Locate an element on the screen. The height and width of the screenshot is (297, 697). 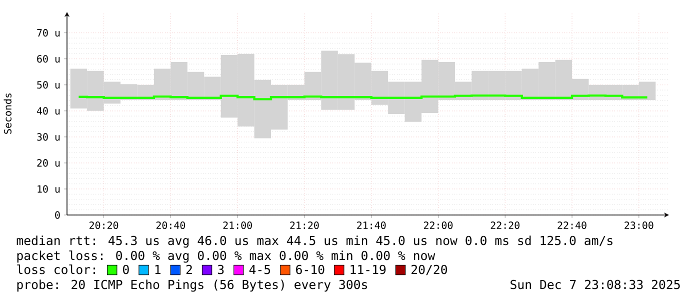
legend-title: loss color: is located at coordinates (56, 269).